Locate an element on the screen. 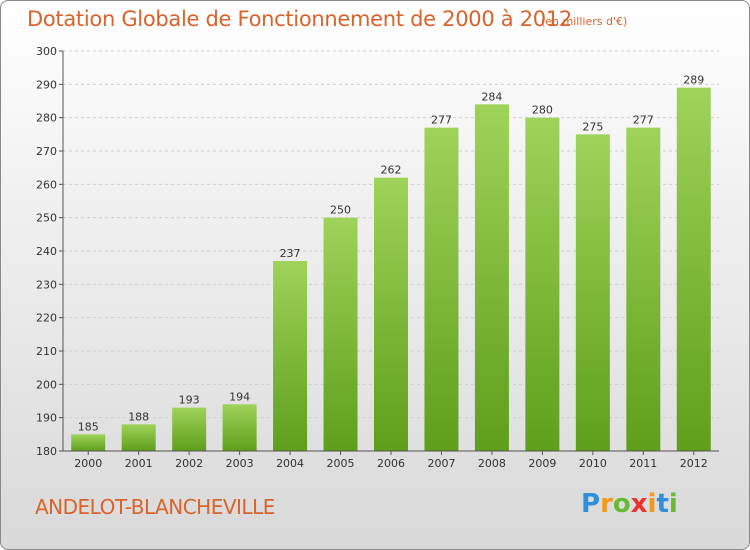 The height and width of the screenshot is (550, 750). x-tick-label: 2009 is located at coordinates (542, 463).